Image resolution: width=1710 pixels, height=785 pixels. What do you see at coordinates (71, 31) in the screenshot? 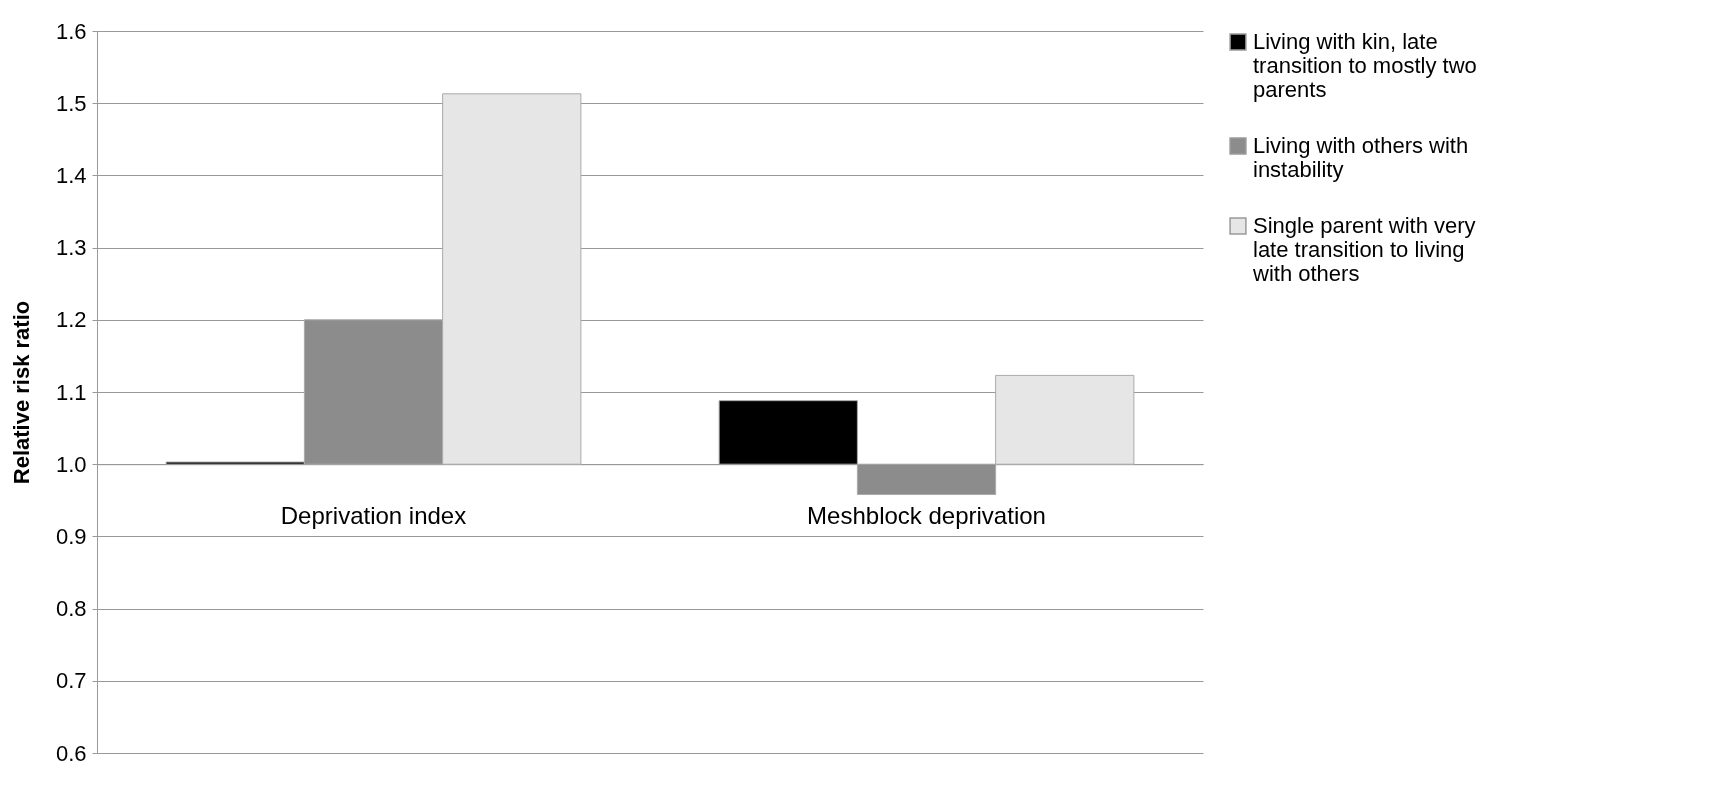
I see `y-tick-label: 1.6` at bounding box center [71, 31].